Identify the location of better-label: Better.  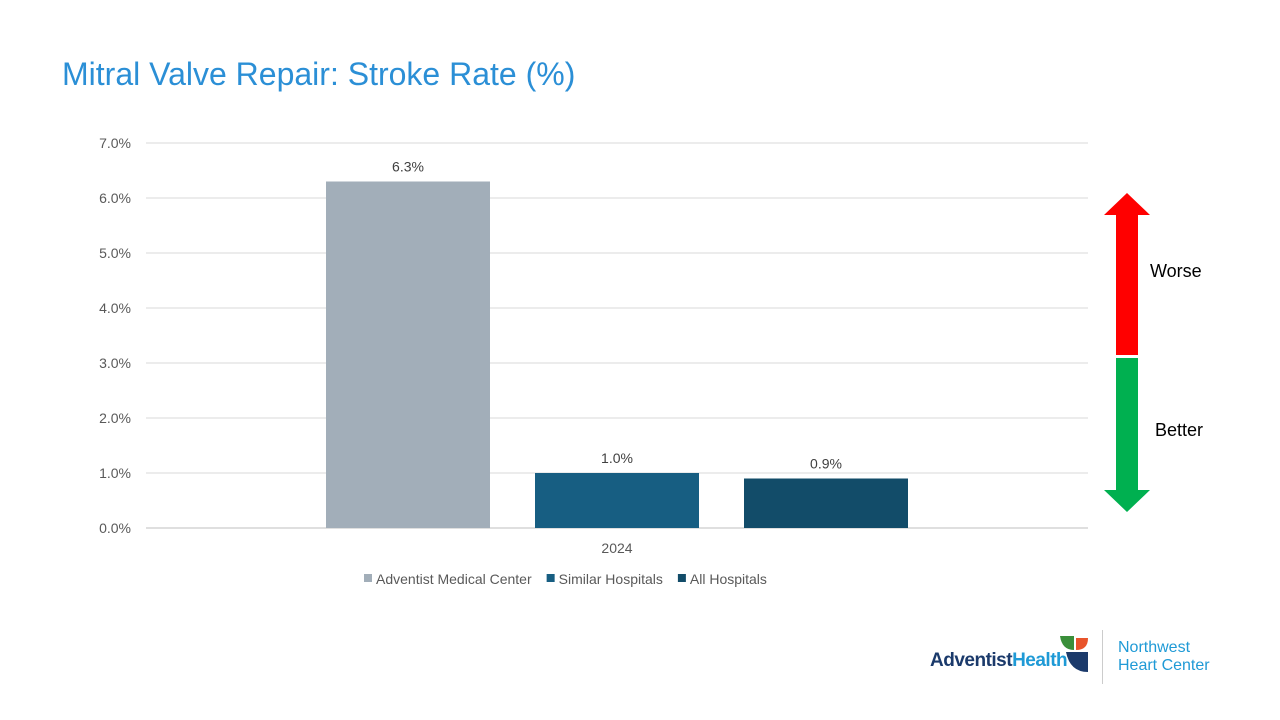
(1179, 430).